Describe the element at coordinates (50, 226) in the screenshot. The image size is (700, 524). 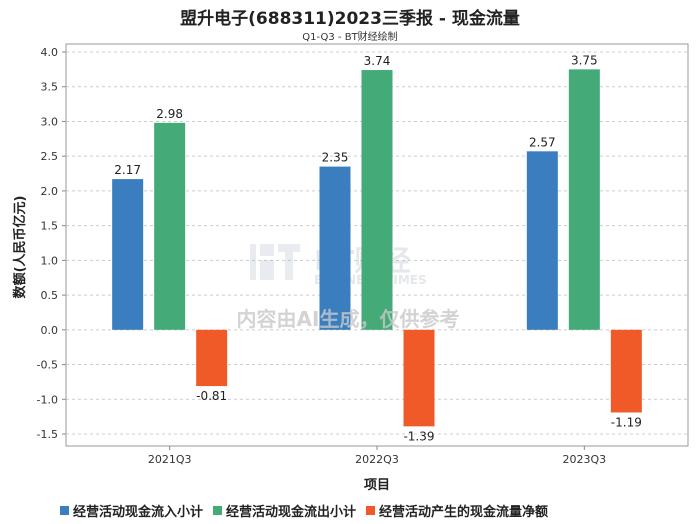
I see `y-tick-label: 1.5` at that location.